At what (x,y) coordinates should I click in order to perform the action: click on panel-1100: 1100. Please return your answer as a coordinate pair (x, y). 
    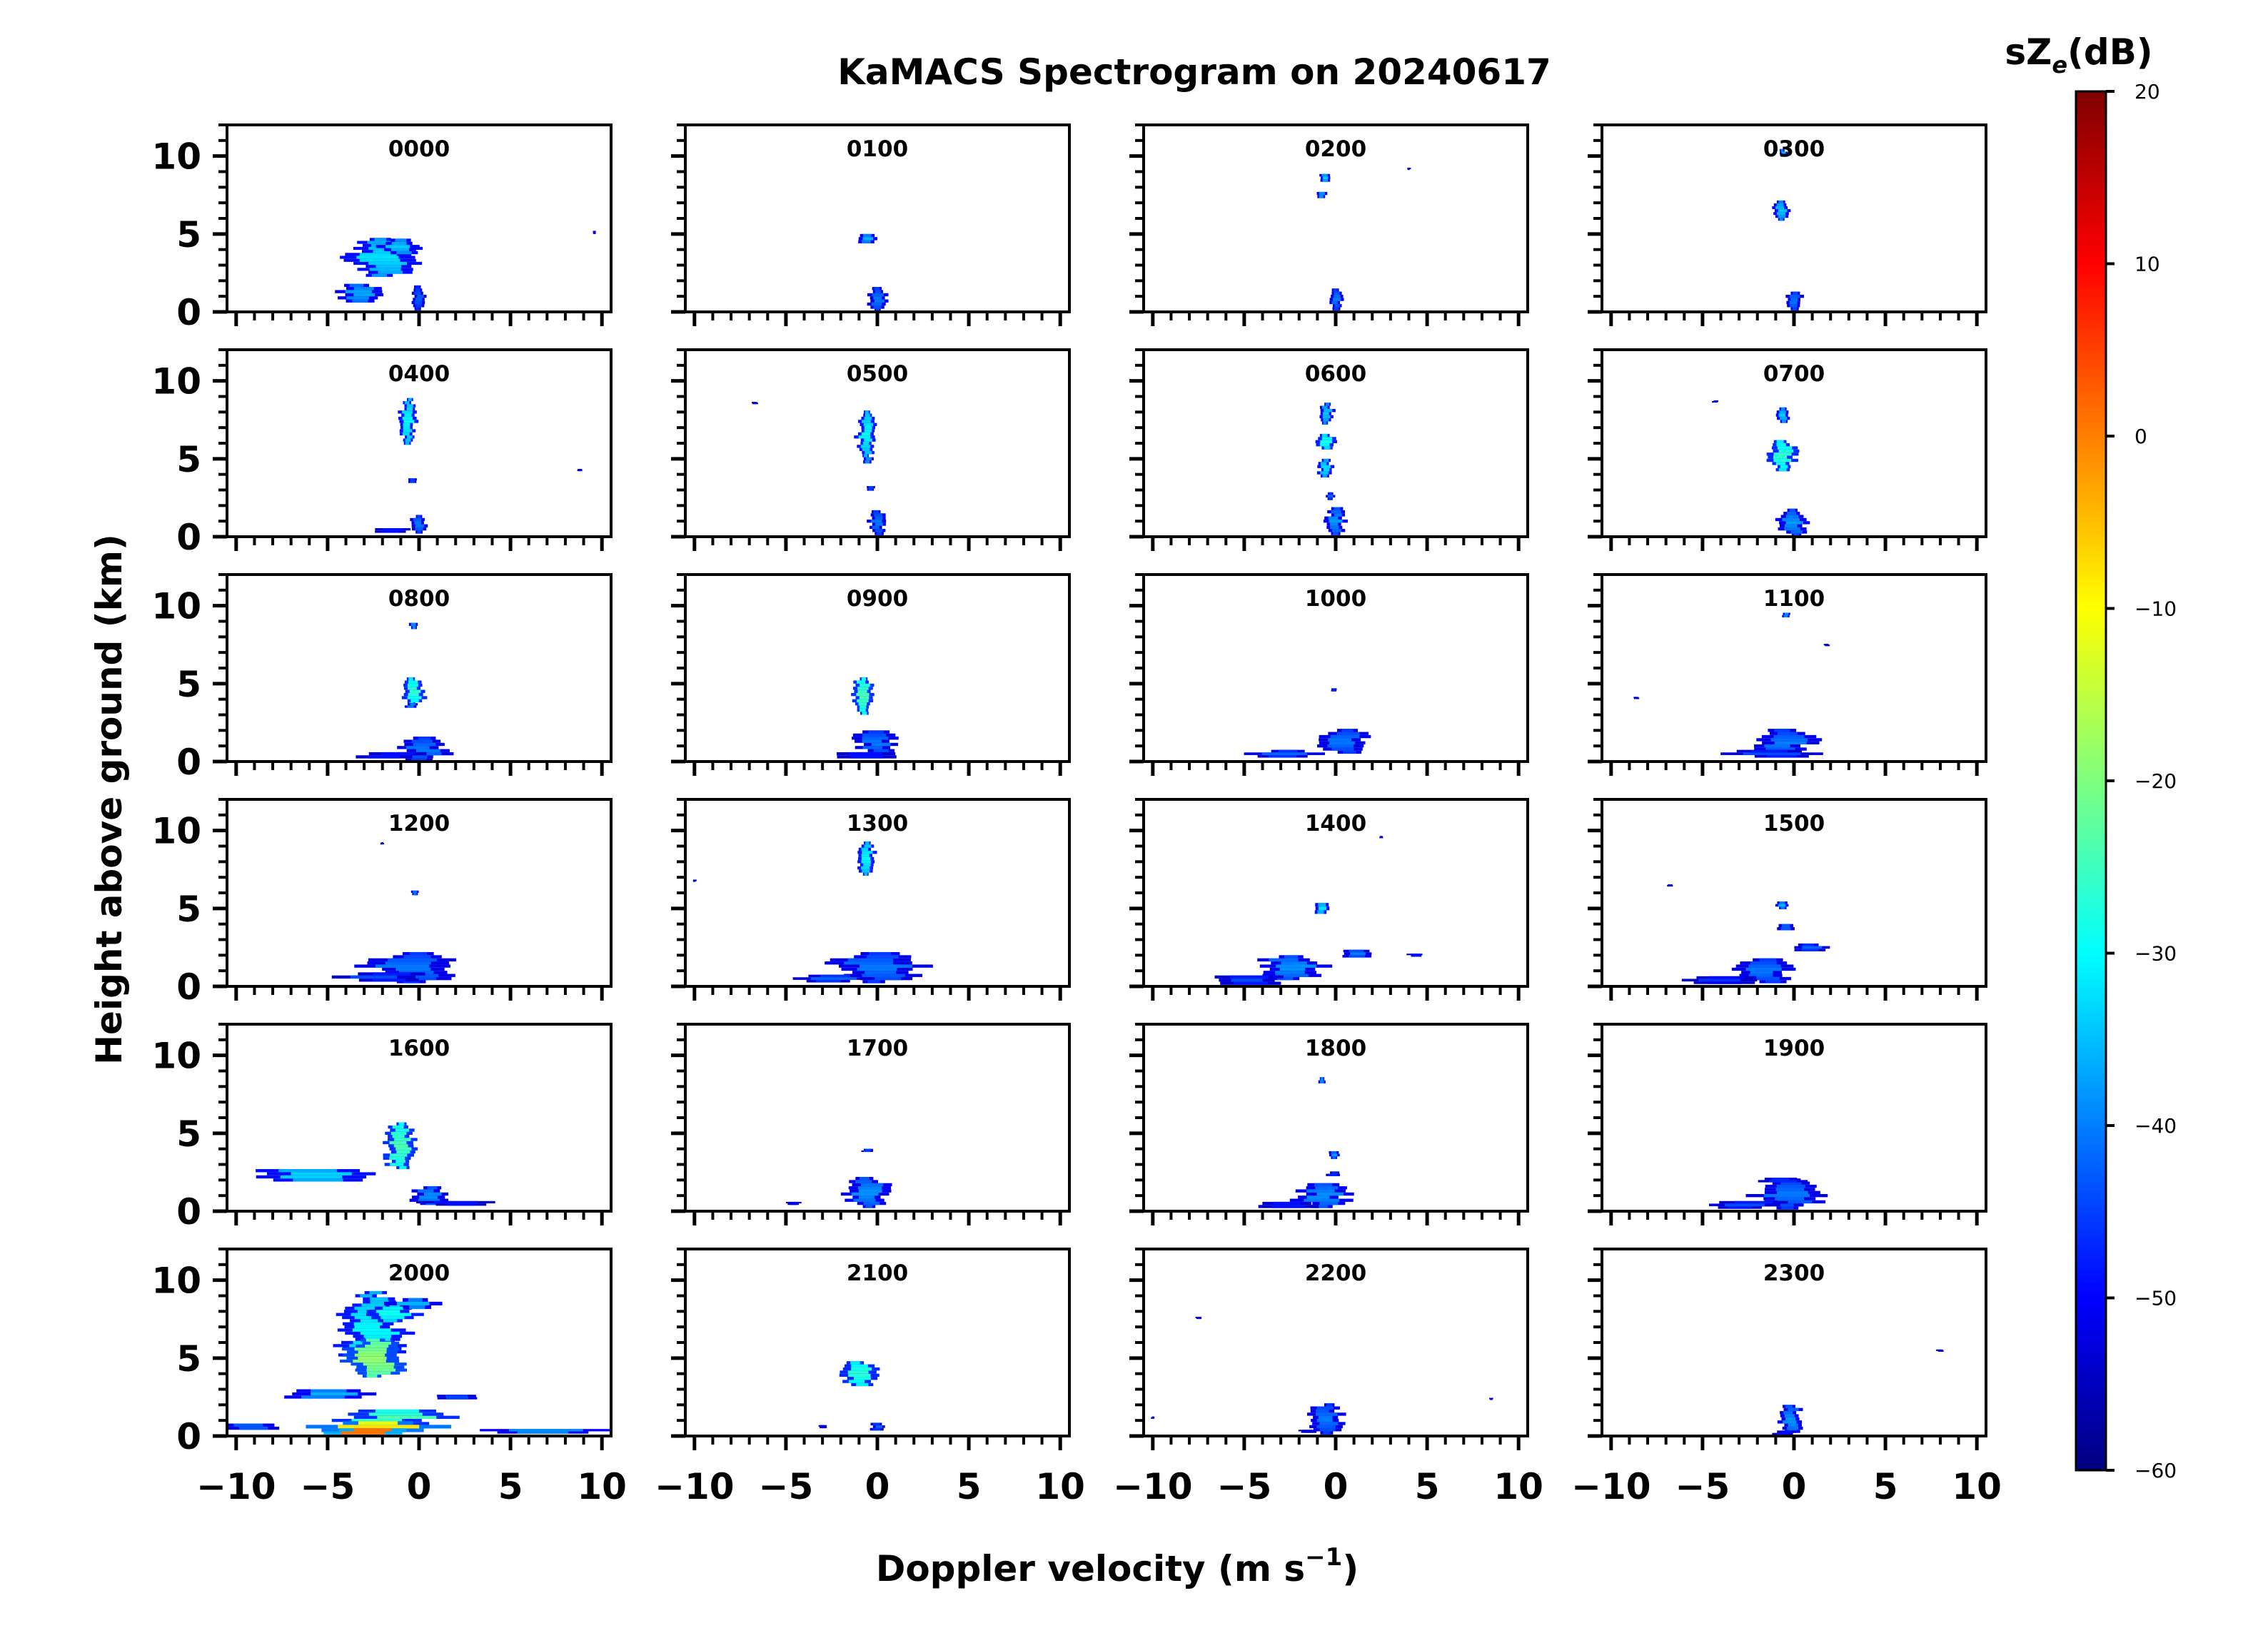
    Looking at the image, I should click on (1787, 674).